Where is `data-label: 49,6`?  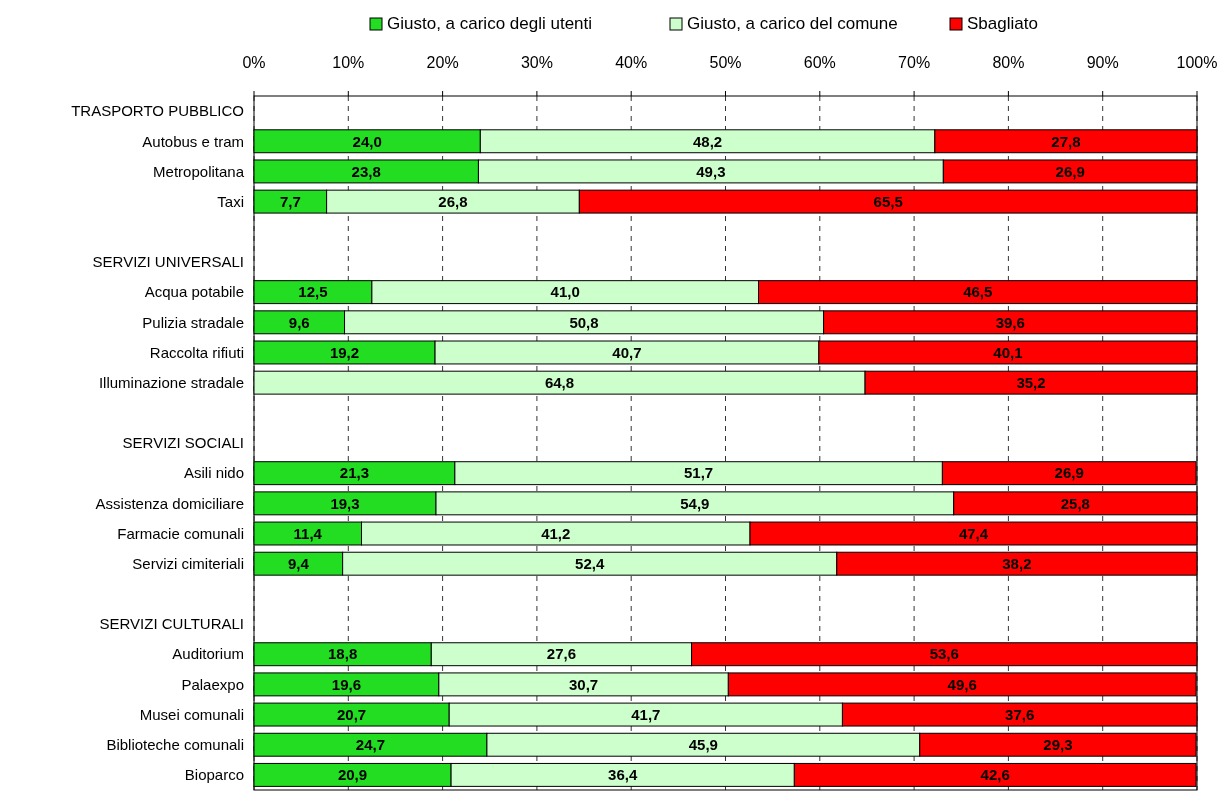
data-label: 49,6 is located at coordinates (962, 684).